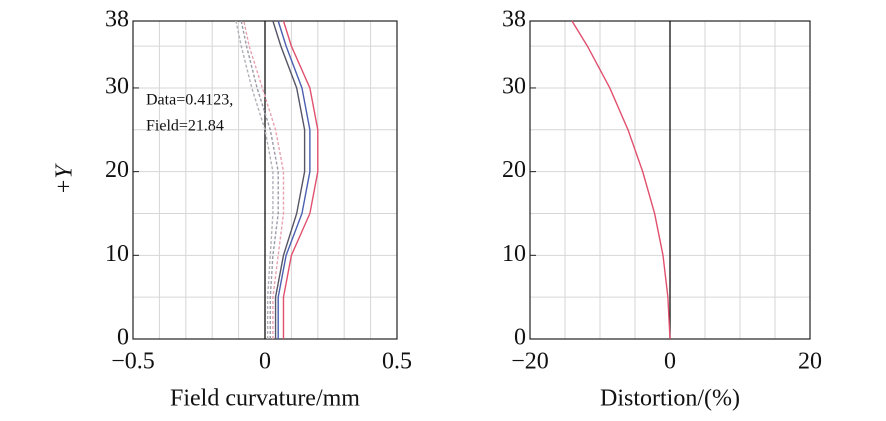  I want to click on x-tick-label: 20, so click(810, 362).